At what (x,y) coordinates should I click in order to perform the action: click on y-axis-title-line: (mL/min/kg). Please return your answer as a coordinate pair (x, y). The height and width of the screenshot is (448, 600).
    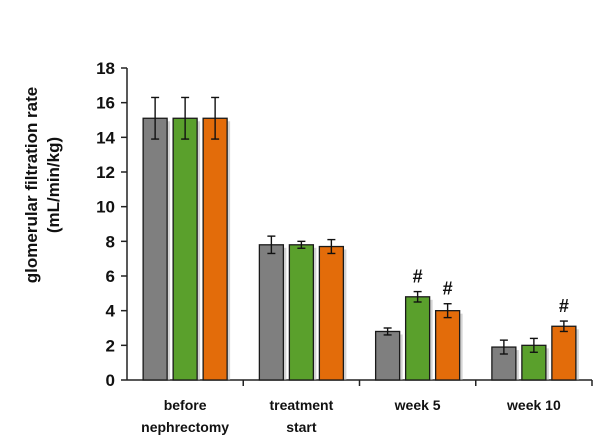
    Looking at the image, I should click on (53, 185).